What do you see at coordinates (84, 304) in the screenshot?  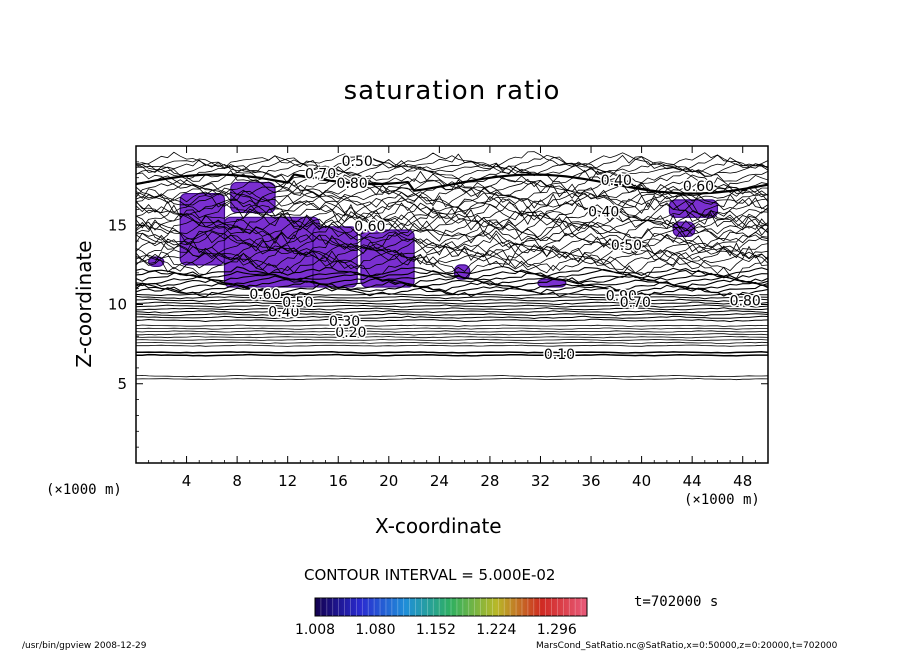 I see `y-axis-label: Z-coordinate` at bounding box center [84, 304].